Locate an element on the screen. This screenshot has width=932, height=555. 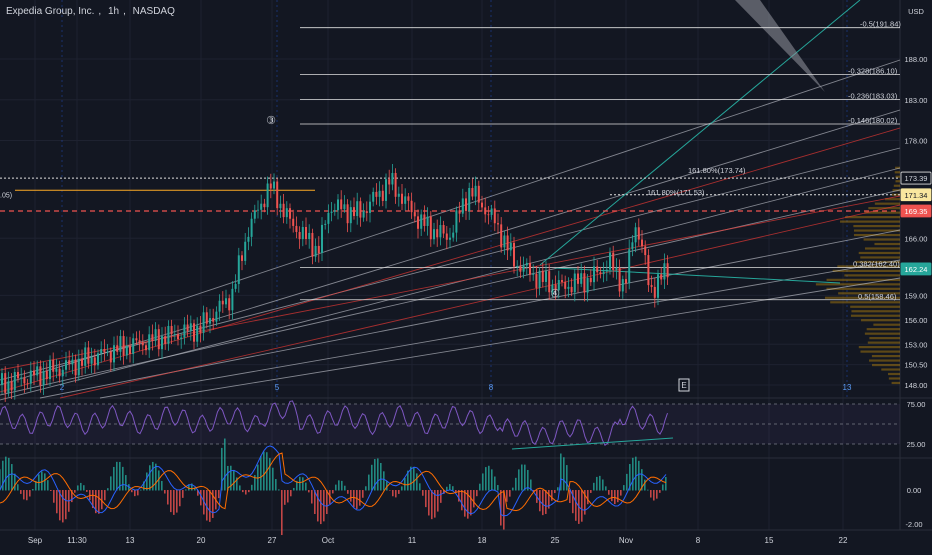
fib-level-label: 0.382(162.40) is located at coordinates (876, 264).